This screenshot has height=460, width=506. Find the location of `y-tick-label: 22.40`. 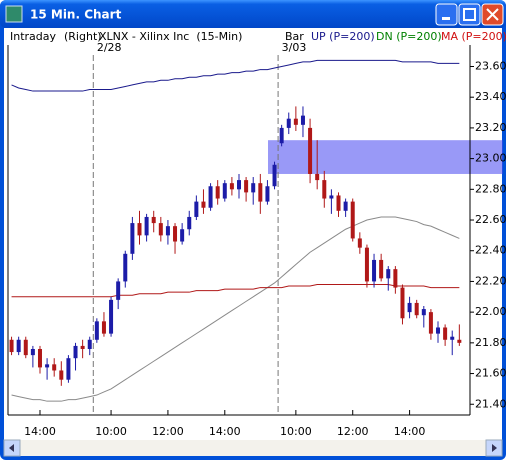

y-tick-label: 22.40 is located at coordinates (490, 250).